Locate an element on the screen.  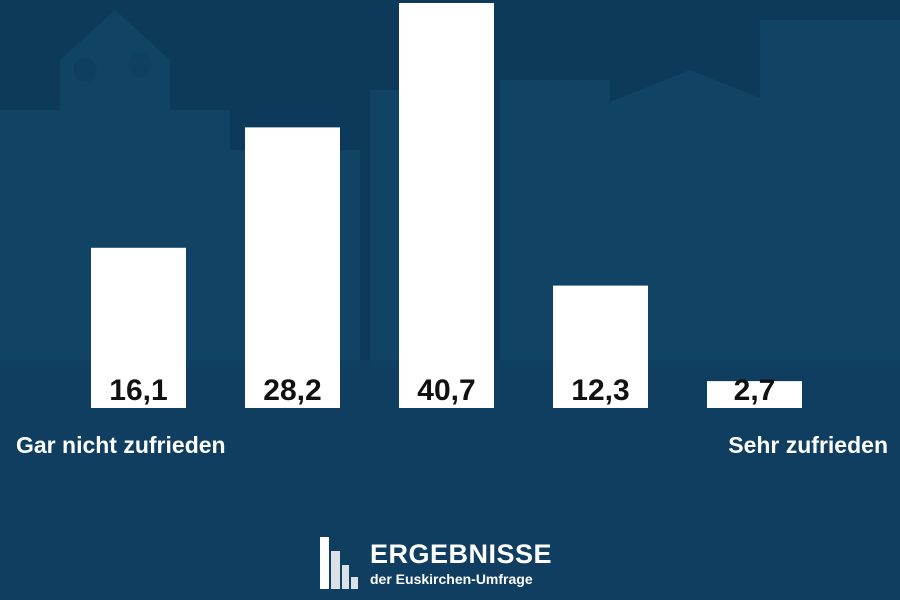
bar-value-label-3: 40,7 is located at coordinates (446, 390).